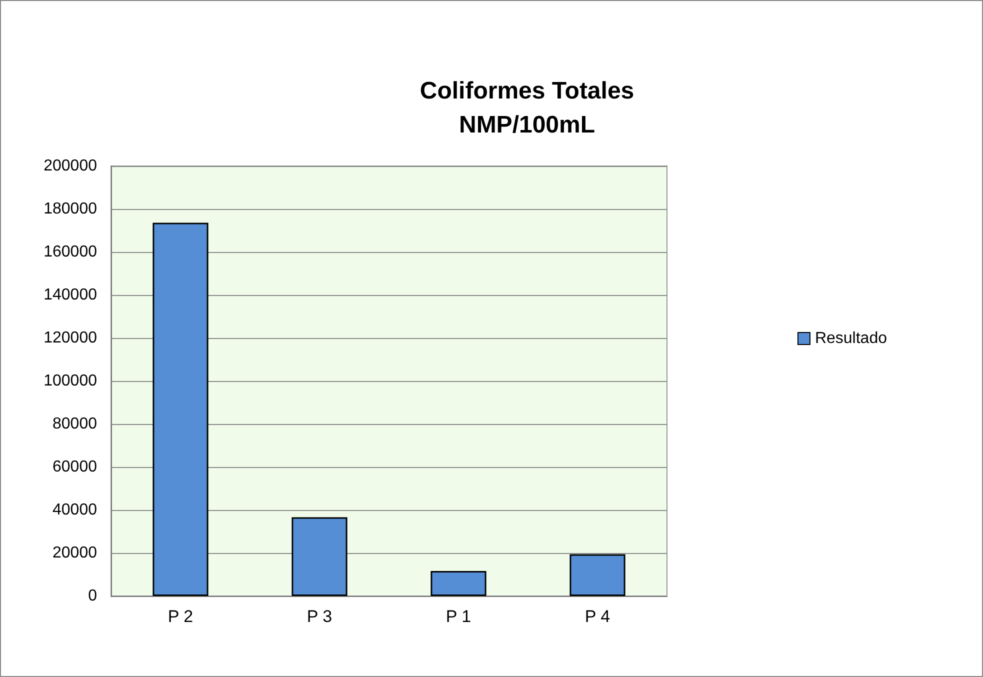 This screenshot has height=677, width=983. Describe the element at coordinates (71, 252) in the screenshot. I see `y-tick-label: 160000` at that location.